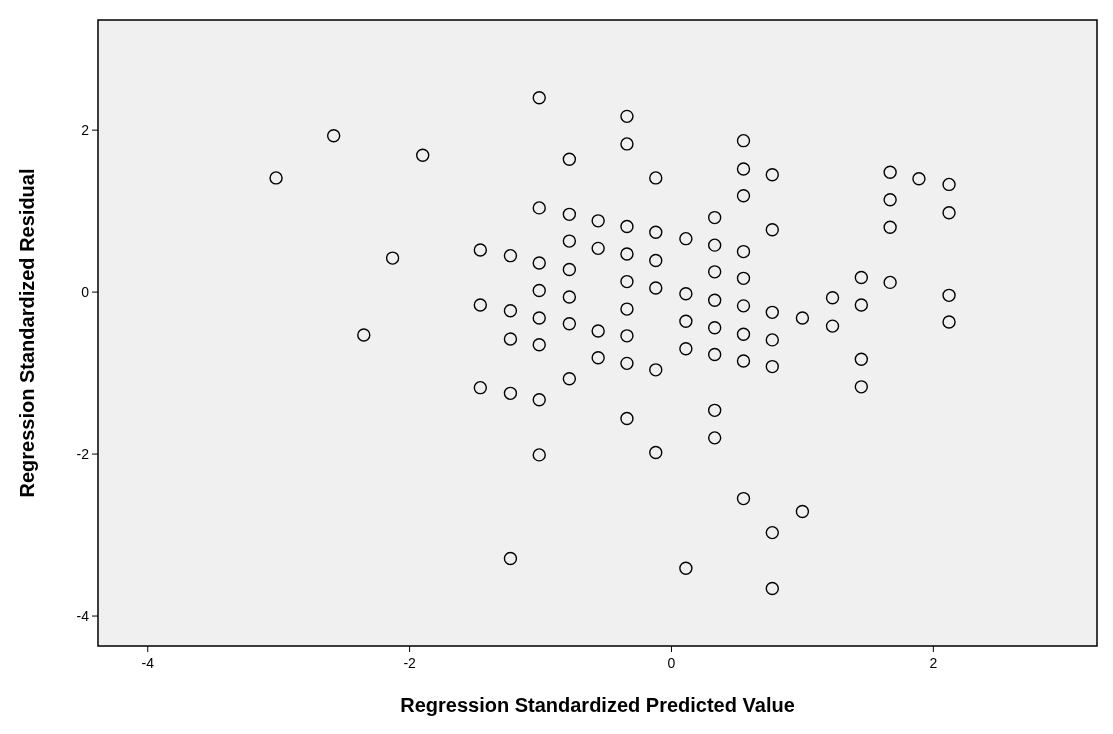  Describe the element at coordinates (83, 454) in the screenshot. I see `y-tick-label: -2` at that location.